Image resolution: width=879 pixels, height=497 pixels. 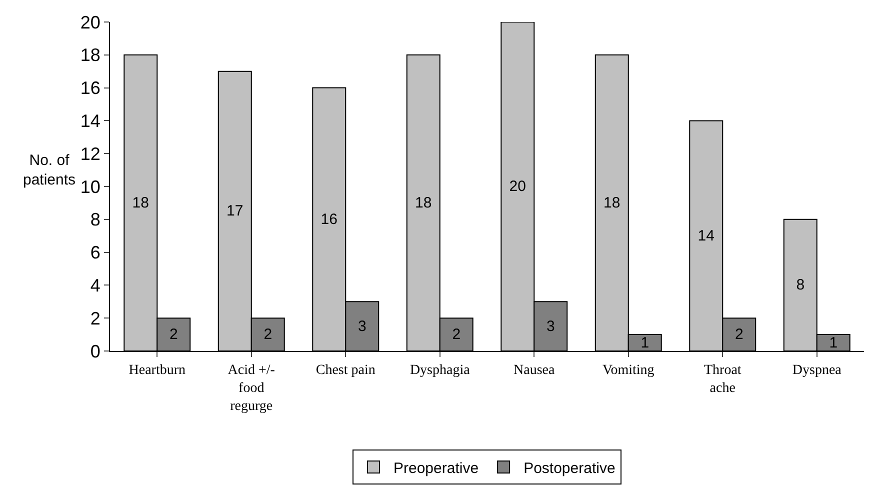 What do you see at coordinates (329, 219) in the screenshot?
I see `data-label: 16` at bounding box center [329, 219].